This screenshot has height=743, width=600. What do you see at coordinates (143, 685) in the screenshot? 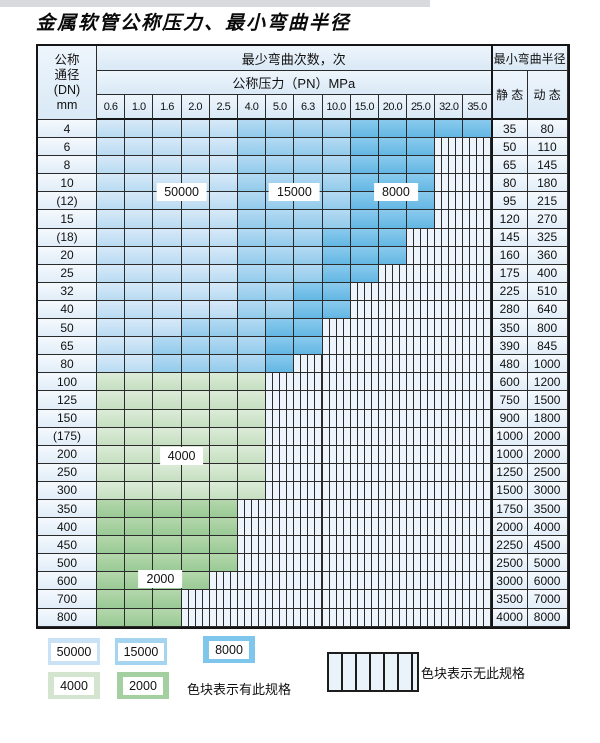
I see `legend-swatch-label: 2000` at bounding box center [143, 685].